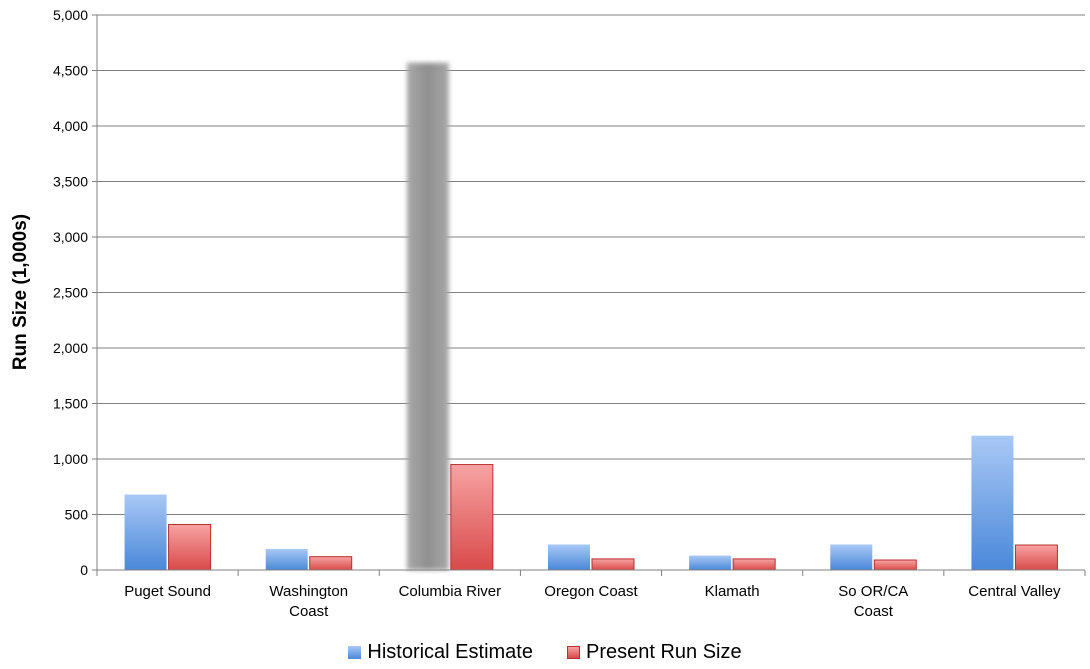 This screenshot has width=1090, height=669. What do you see at coordinates (70, 293) in the screenshot?
I see `y-tick-label: 2,500` at bounding box center [70, 293].